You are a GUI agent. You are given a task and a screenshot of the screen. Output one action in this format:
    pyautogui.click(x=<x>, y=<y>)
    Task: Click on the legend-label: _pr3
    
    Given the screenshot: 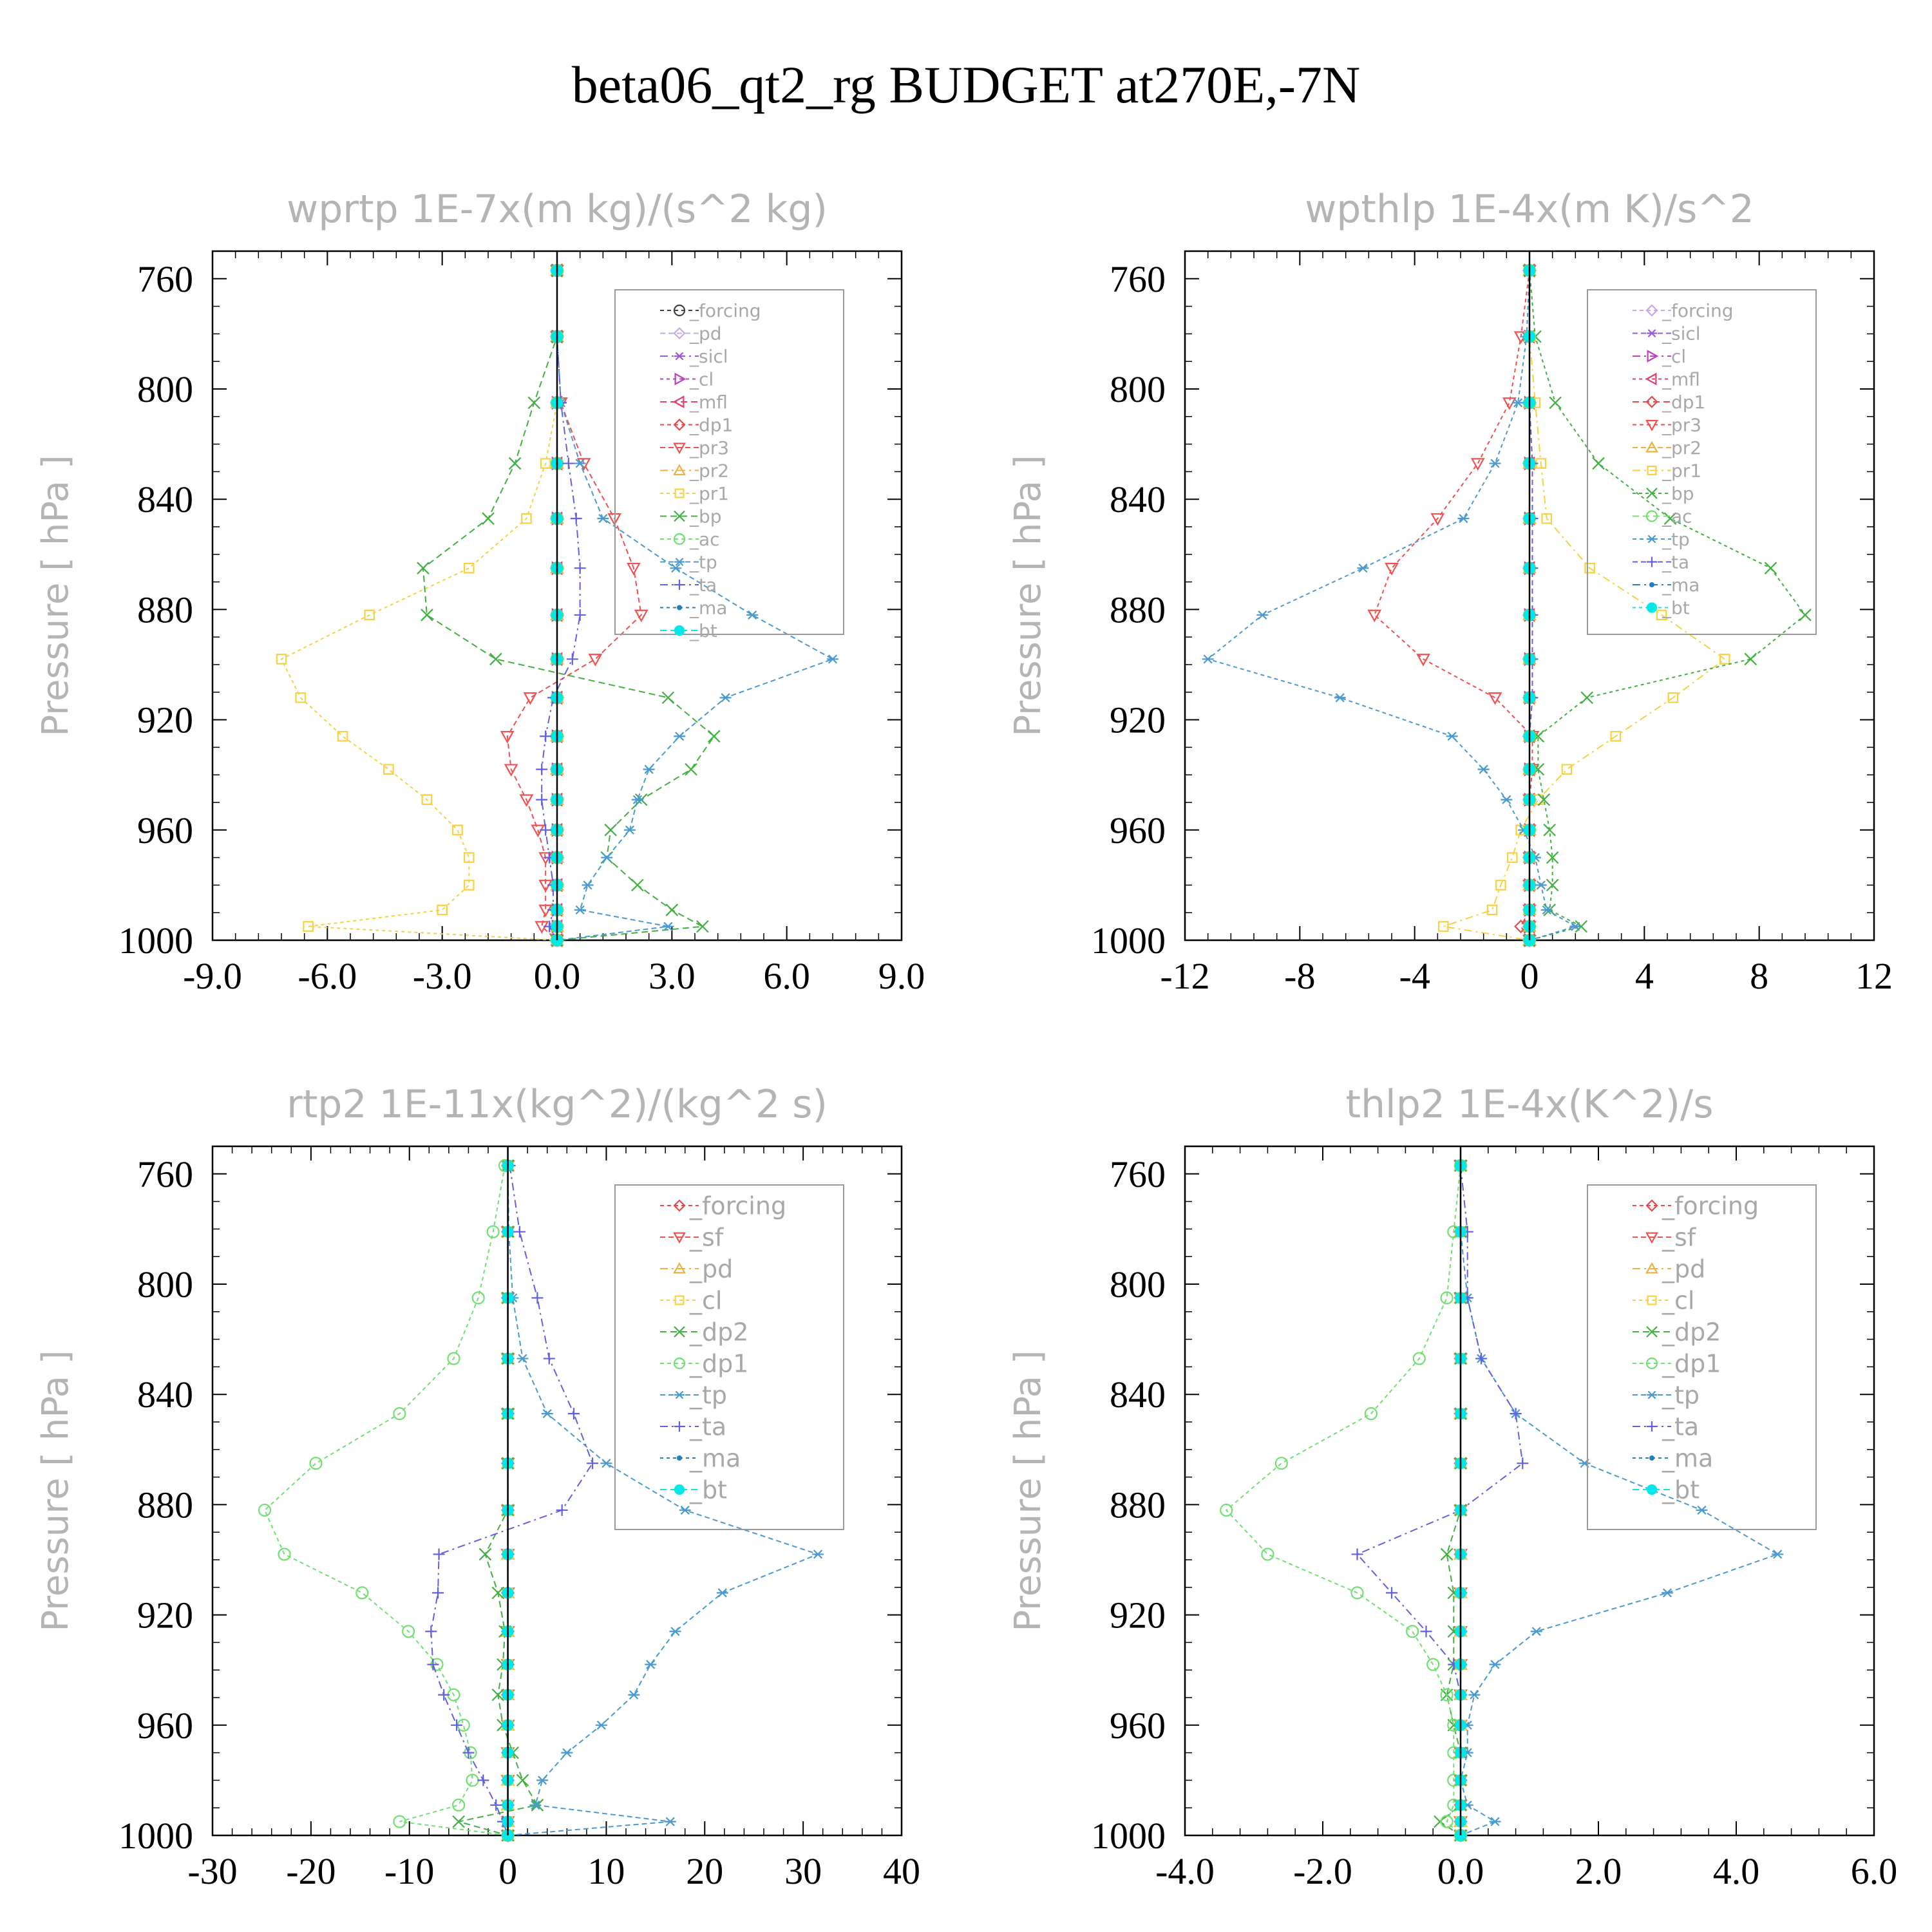 What is the action you would take?
    pyautogui.click(x=709, y=448)
    